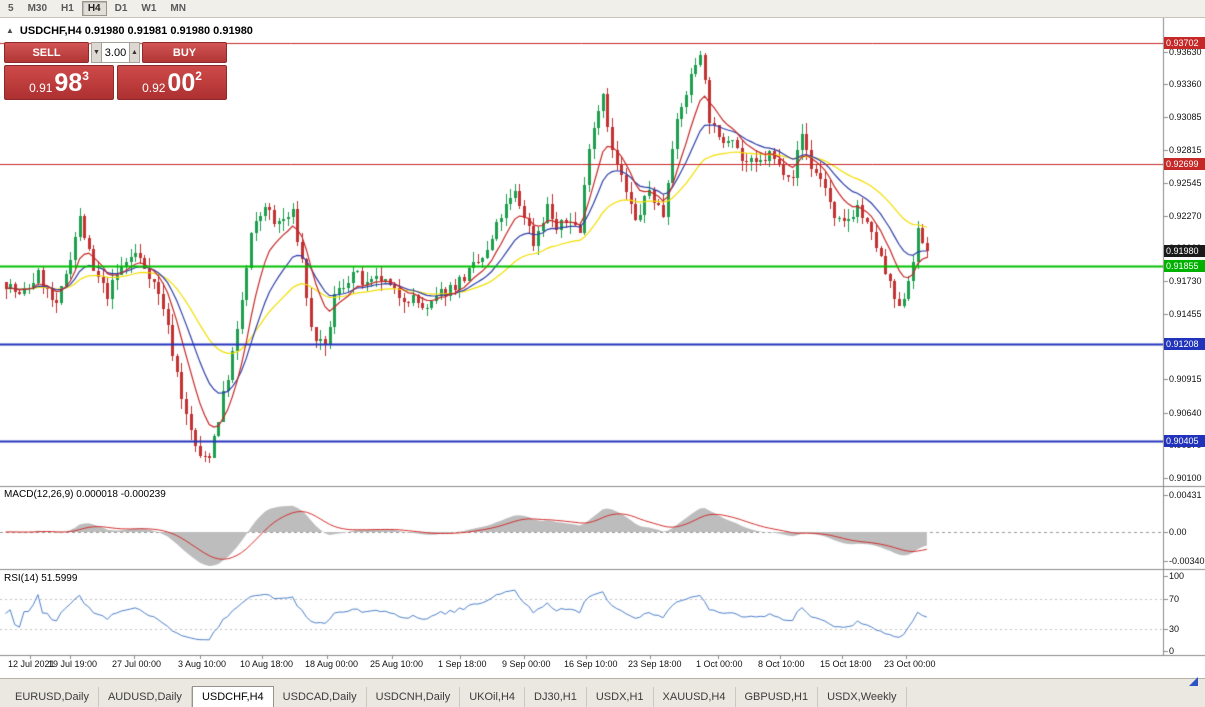 Image resolution: width=1205 pixels, height=707 pixels. Describe the element at coordinates (85, 494) in the screenshot. I see `macd-indicator-label: MACD(12,26,9) 0.000018 -0.000239` at that location.